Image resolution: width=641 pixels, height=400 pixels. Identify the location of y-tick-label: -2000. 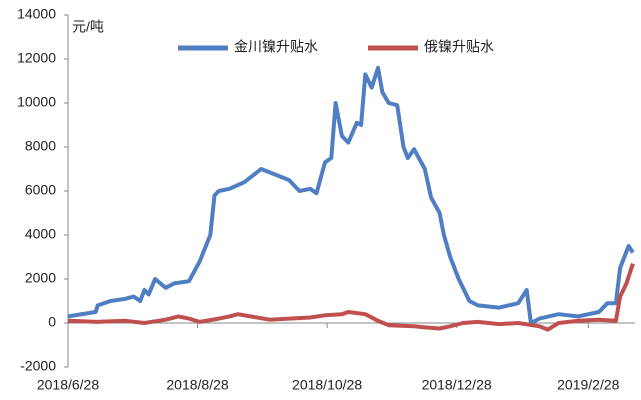
(38, 366).